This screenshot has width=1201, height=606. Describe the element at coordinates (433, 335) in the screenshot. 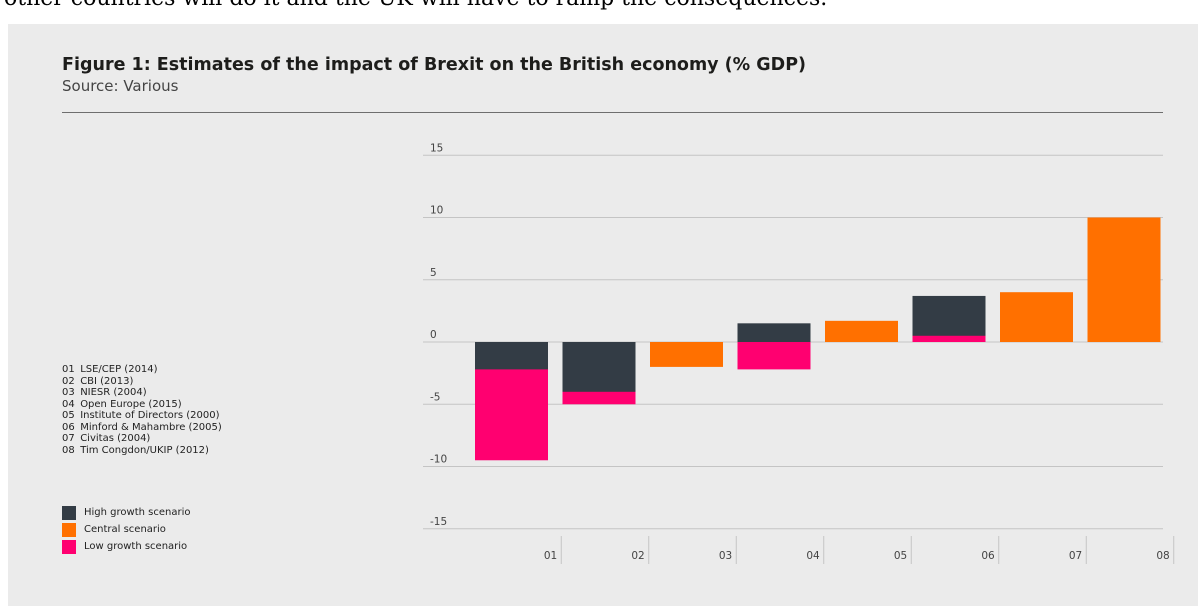

I see `y-tick-label: 0` at that location.